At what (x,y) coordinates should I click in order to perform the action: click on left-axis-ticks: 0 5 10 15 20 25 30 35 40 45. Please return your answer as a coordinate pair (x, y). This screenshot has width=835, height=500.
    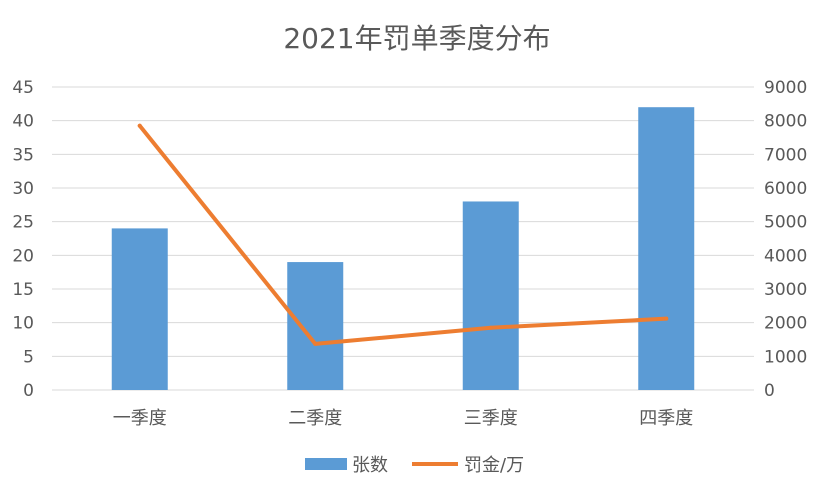
    Looking at the image, I should click on (23, 239).